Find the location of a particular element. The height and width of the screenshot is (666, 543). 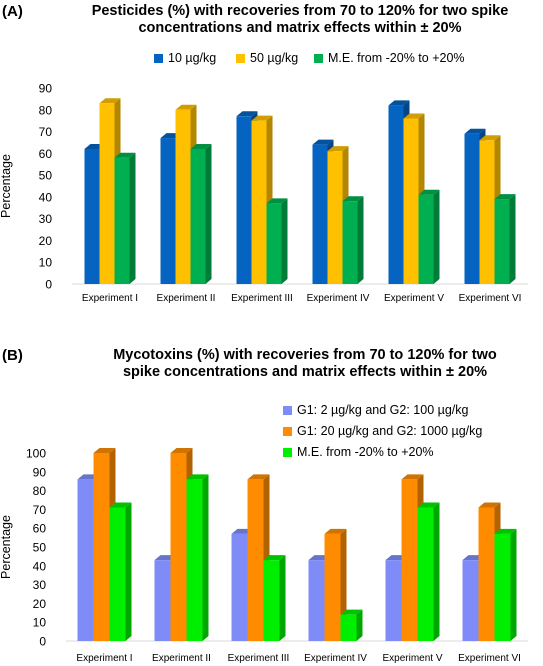

legend-a-label-1: 50 µg/kg is located at coordinates (274, 58).